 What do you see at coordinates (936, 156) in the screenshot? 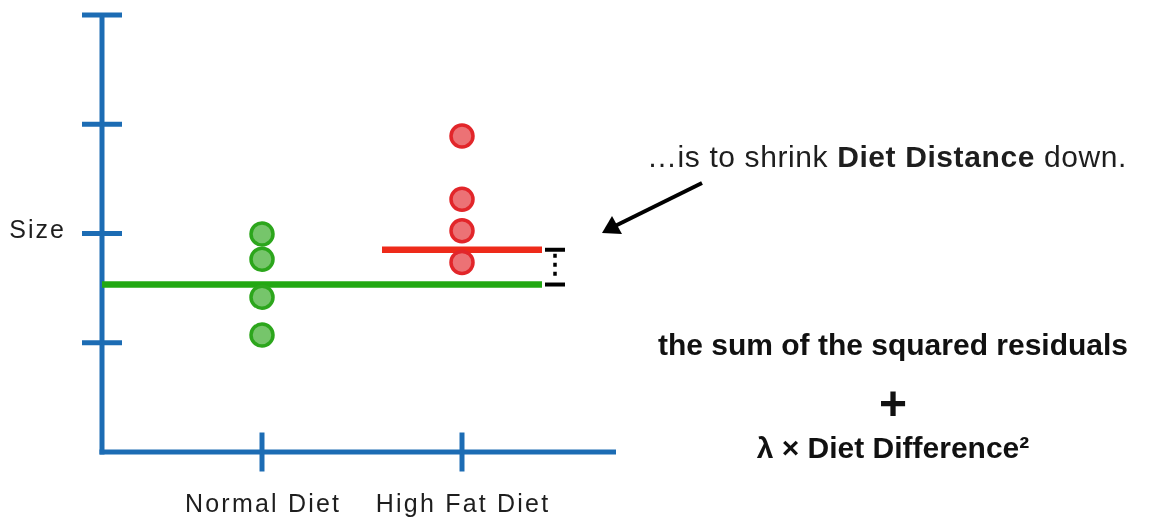
I see `text: Diet Distance` at bounding box center [936, 156].